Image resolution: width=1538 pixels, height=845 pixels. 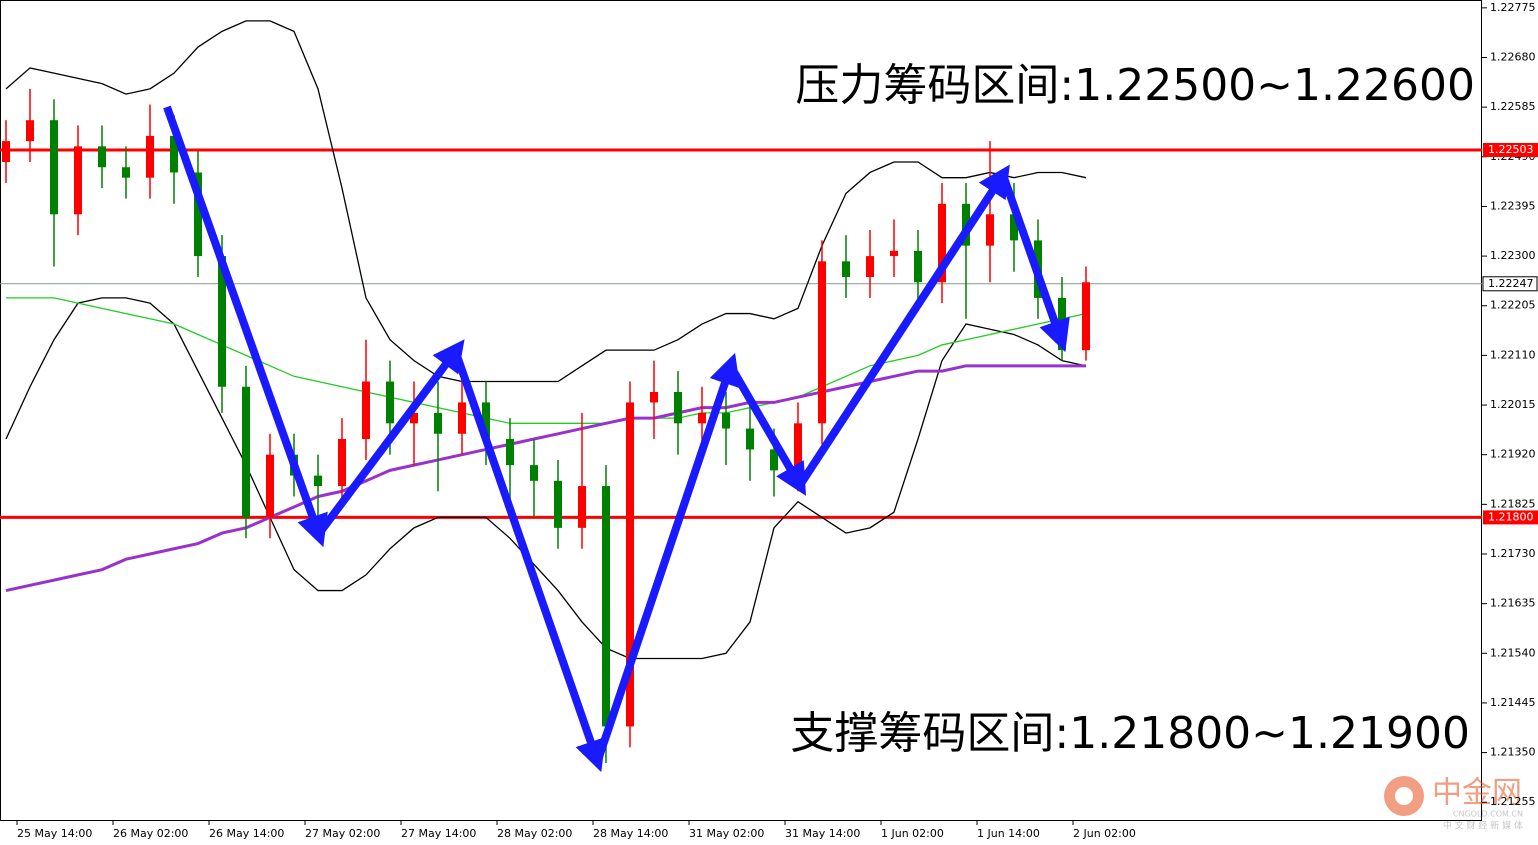 What do you see at coordinates (1513, 801) in the screenshot?
I see `y-tick-label: 1.21255` at bounding box center [1513, 801].